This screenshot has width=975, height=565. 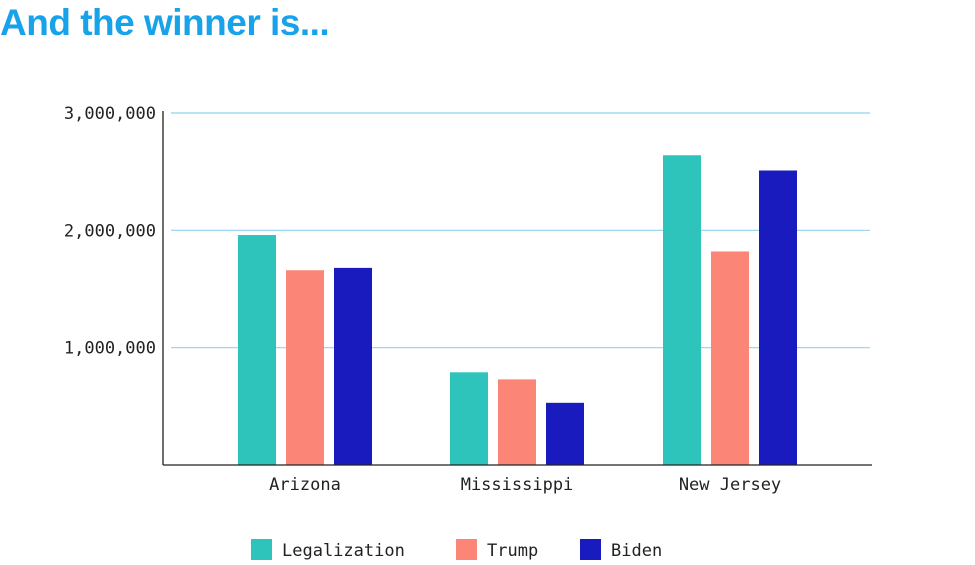 I want to click on x-category-label: Mississippi, so click(x=517, y=485).